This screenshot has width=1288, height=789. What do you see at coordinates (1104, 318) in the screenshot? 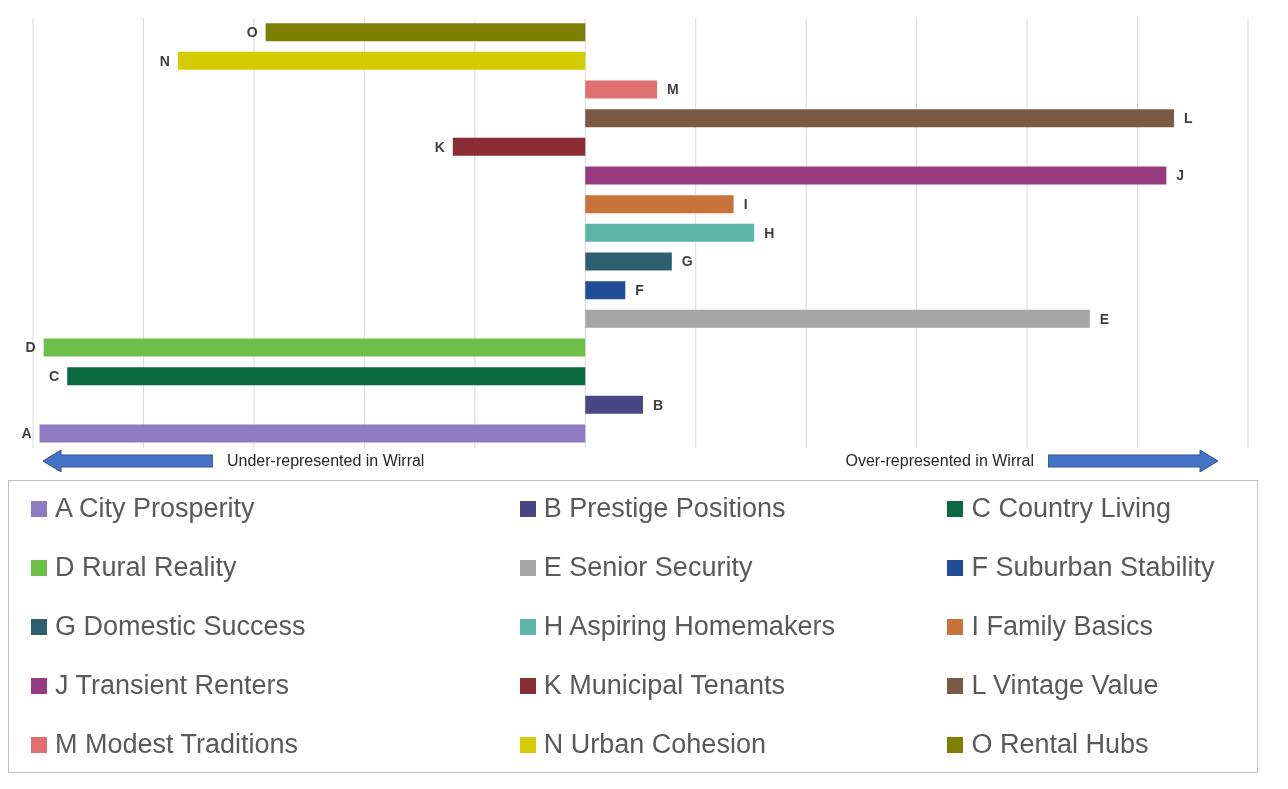
I see `y-tick-label: E` at bounding box center [1104, 318].